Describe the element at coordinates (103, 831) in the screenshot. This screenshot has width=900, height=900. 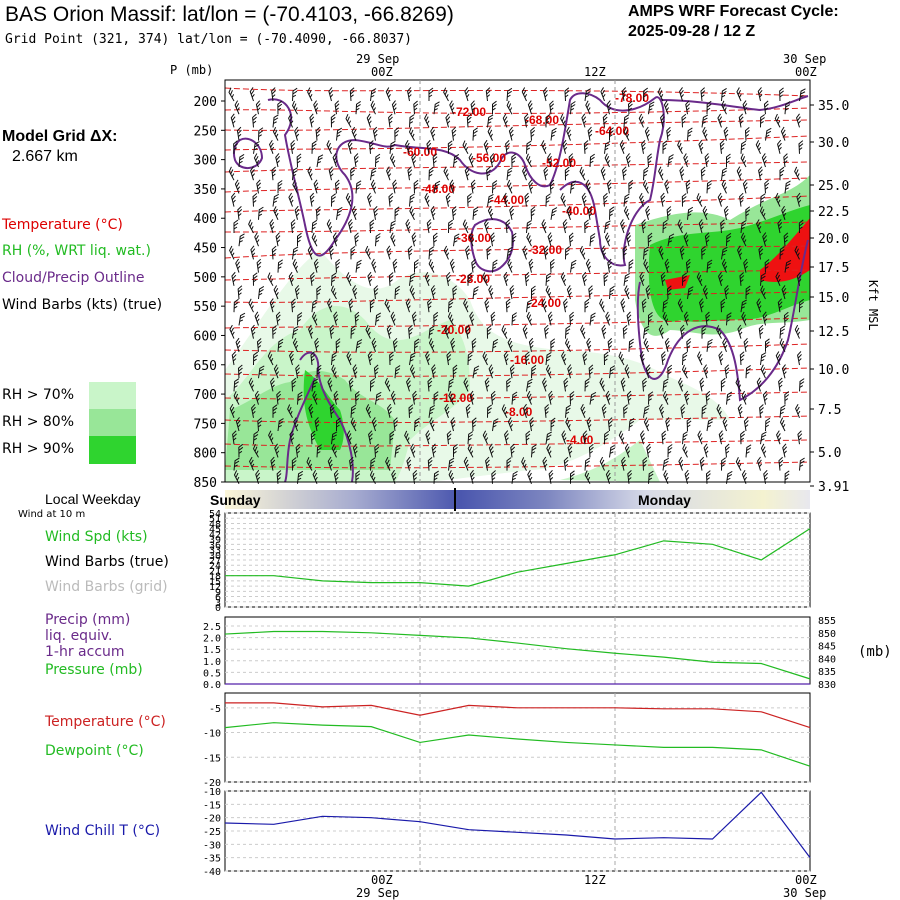
I see `legend-wind-chill: Wind Chill T (°C)` at that location.